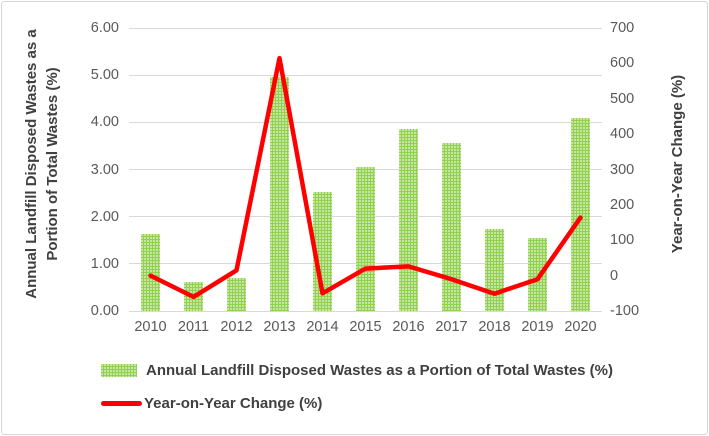  I want to click on x-label-2014: 2014, so click(322, 327).